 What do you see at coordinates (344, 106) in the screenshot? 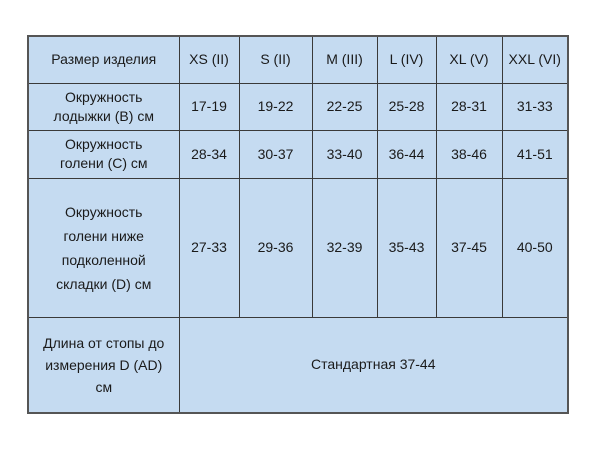
I see `value-cell: 22-25` at bounding box center [344, 106].